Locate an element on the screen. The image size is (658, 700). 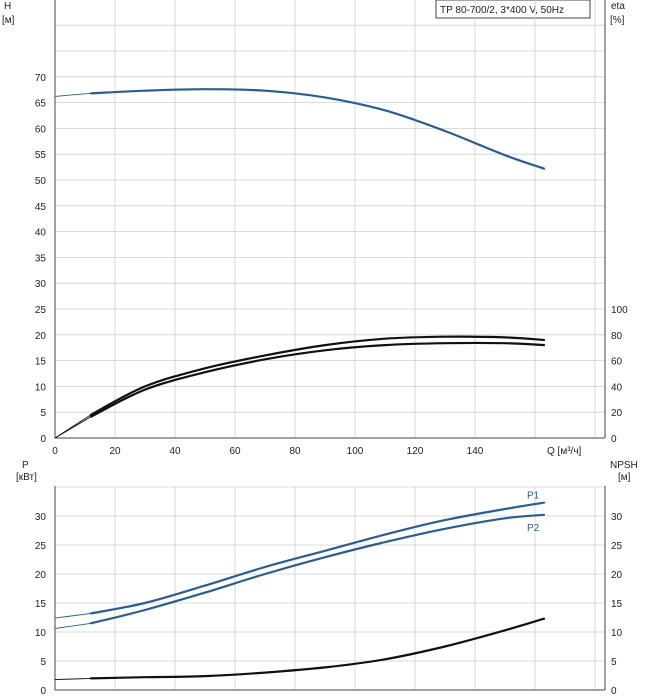
top-y-tick-left: 55 is located at coordinates (41, 155).